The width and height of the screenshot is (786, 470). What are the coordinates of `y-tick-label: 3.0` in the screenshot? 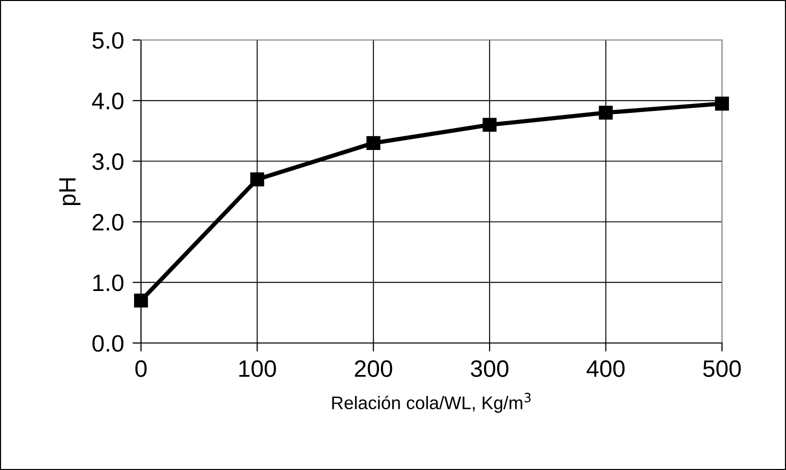 It's located at (108, 161).